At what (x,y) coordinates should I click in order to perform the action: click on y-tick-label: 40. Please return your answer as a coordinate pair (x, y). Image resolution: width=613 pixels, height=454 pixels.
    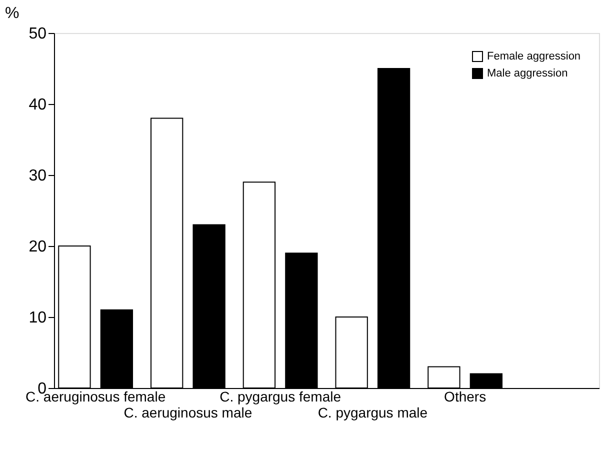
    Looking at the image, I should click on (37, 105).